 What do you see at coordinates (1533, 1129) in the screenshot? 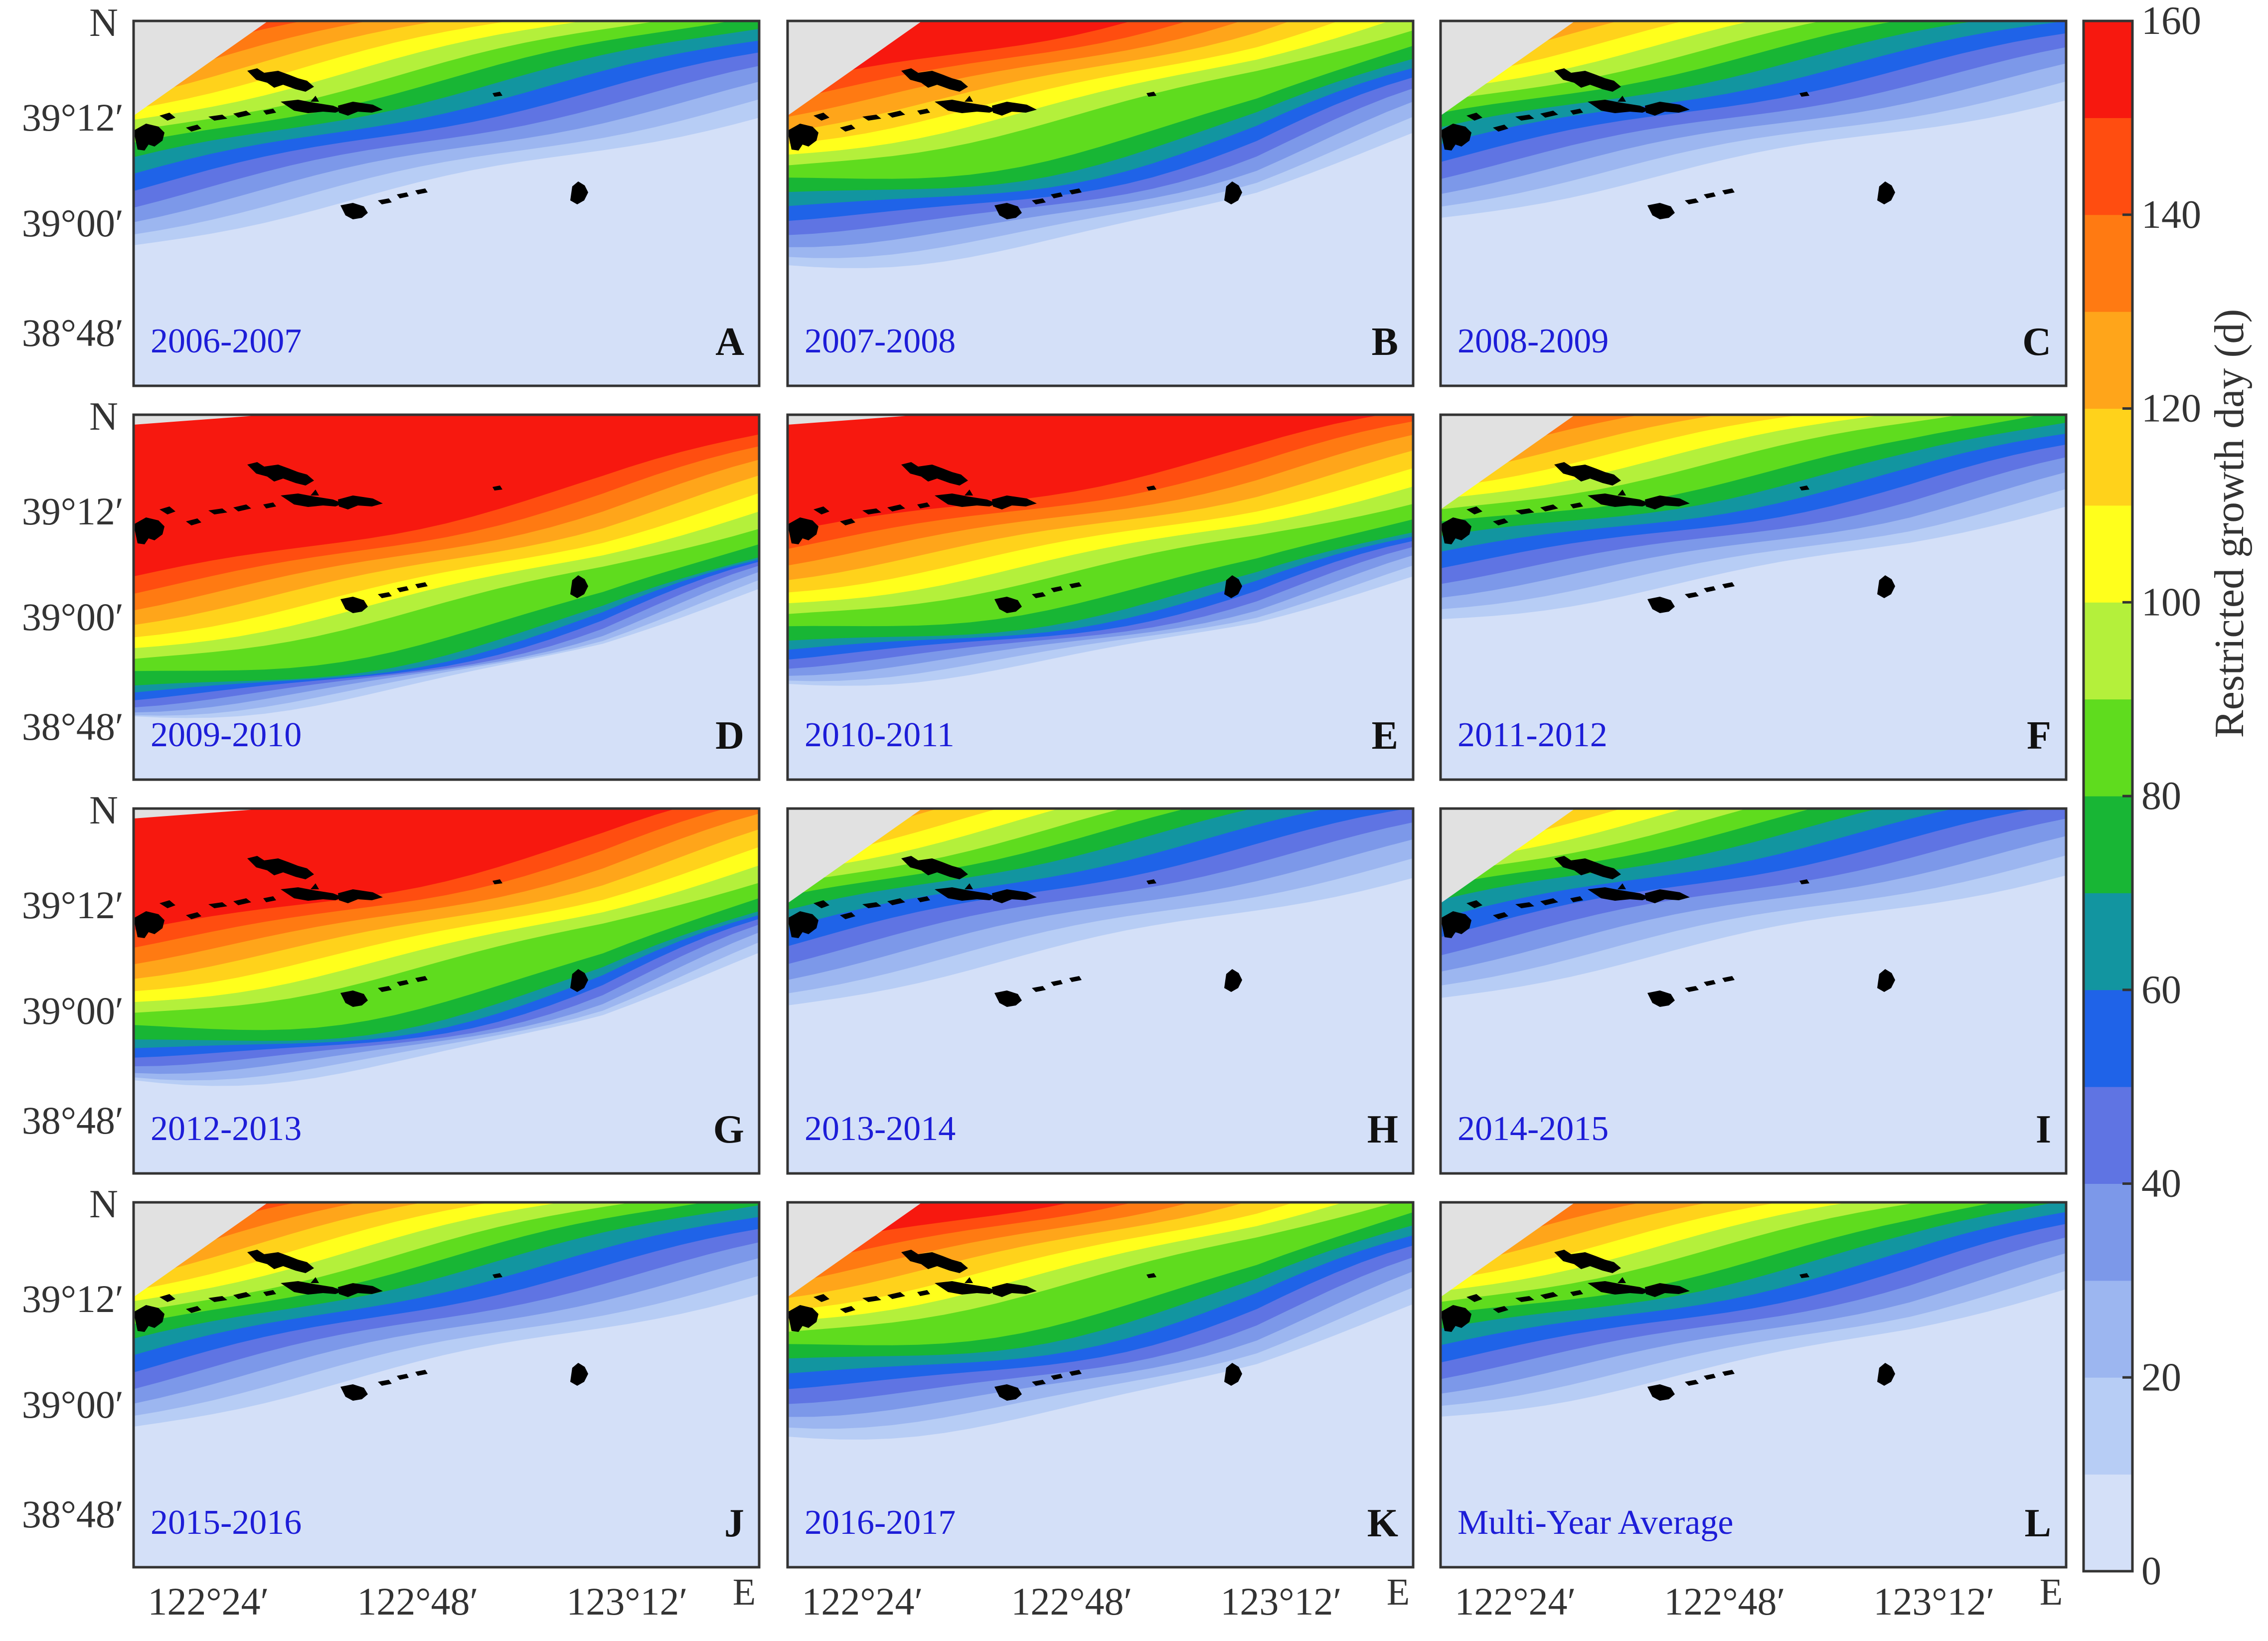
I see `panel-year-label: 2014-2015` at bounding box center [1533, 1129].